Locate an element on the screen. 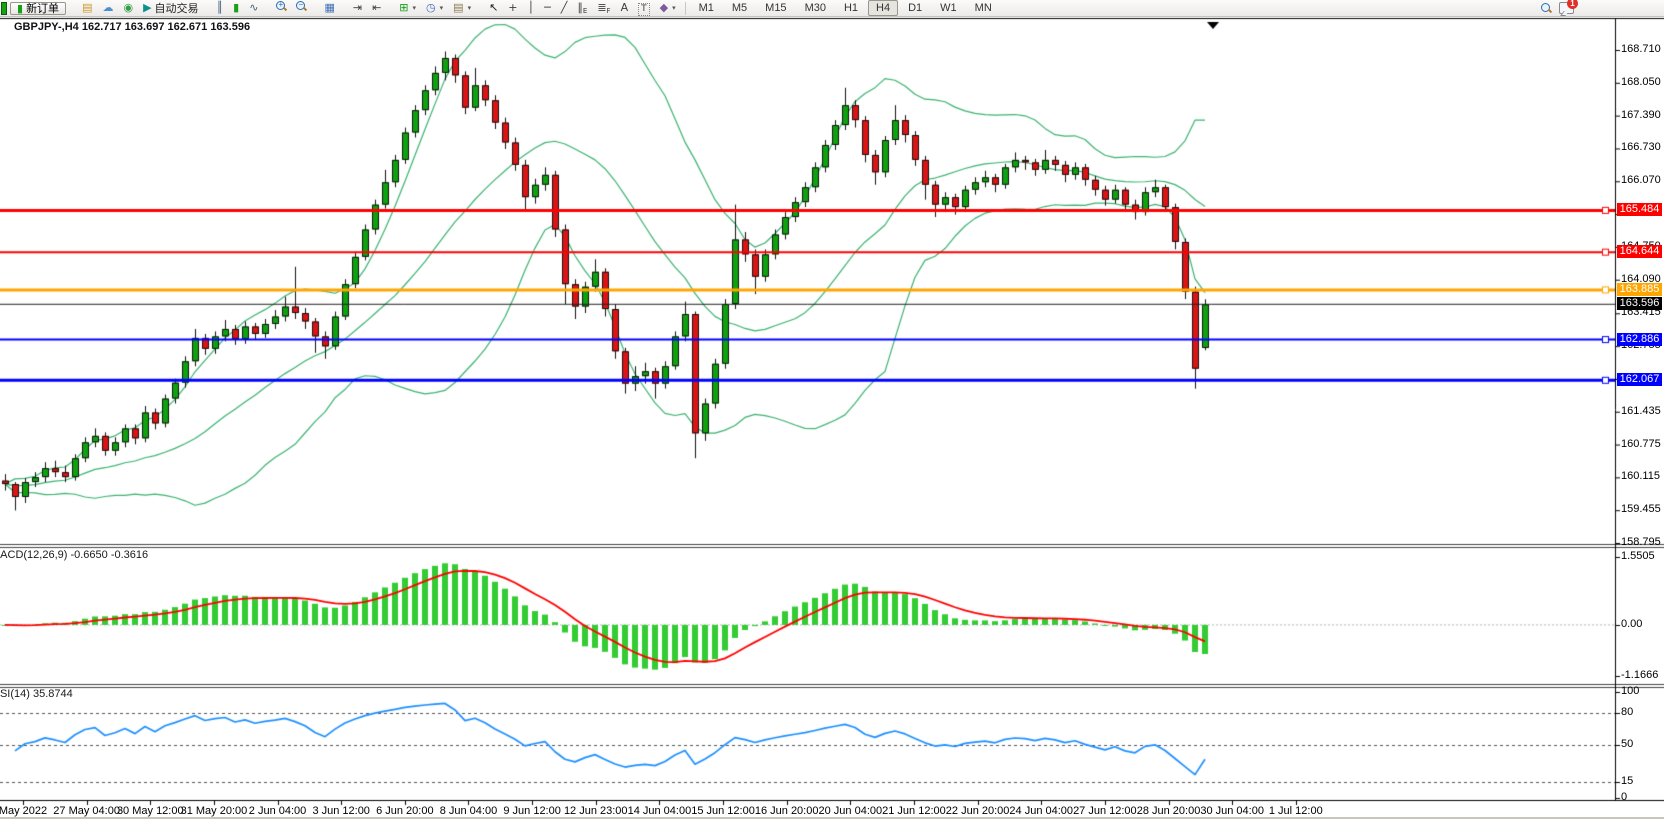 This screenshot has width=1664, height=819. timeframe-h4: H4 is located at coordinates (883, 8).